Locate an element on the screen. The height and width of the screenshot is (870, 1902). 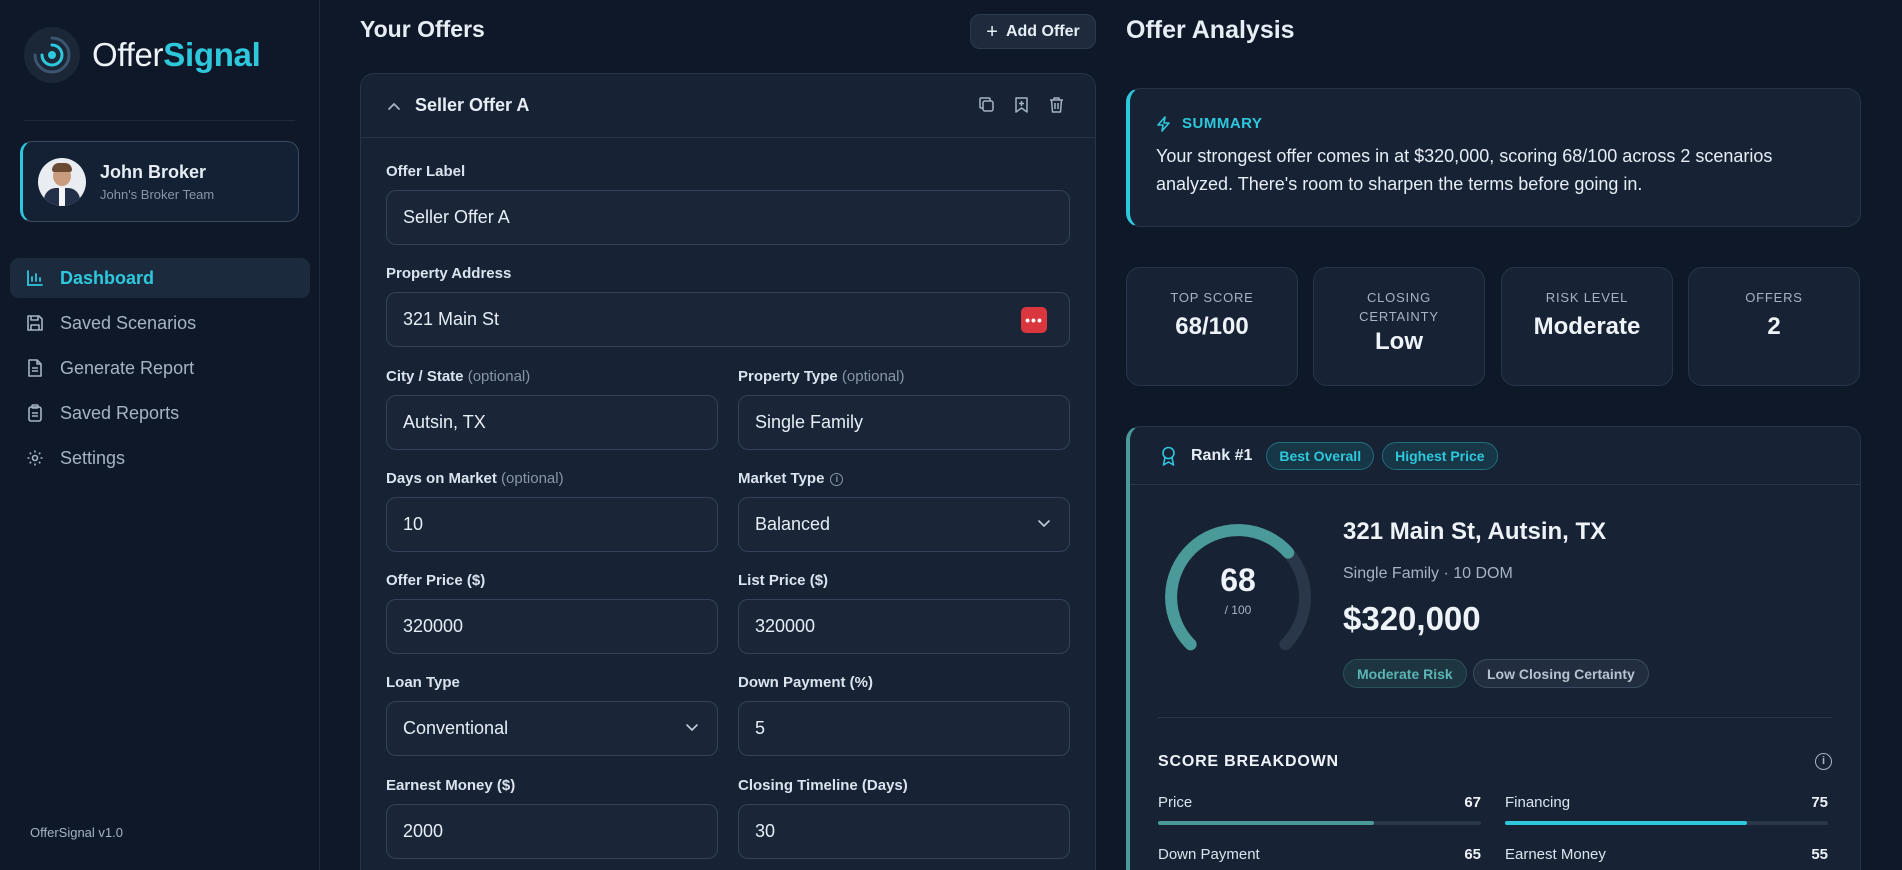
add-offer-button: + Add Offer is located at coordinates (1033, 31).